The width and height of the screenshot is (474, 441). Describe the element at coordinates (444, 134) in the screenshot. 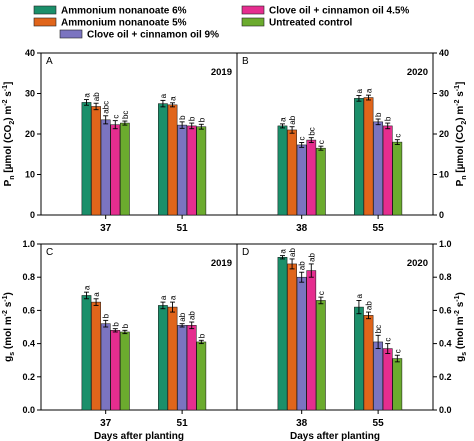

I see `y-tick-label: 20` at that location.